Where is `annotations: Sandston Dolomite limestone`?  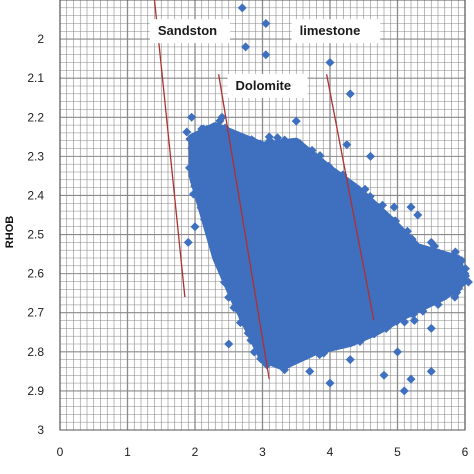
annotations: Sandston Dolomite limestone is located at coordinates (265, 58).